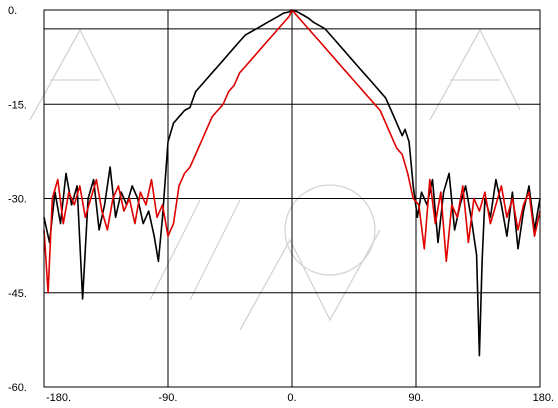 This screenshot has width=558, height=408. Describe the element at coordinates (12, 11) in the screenshot. I see `y-tick-label: 0.` at that location.